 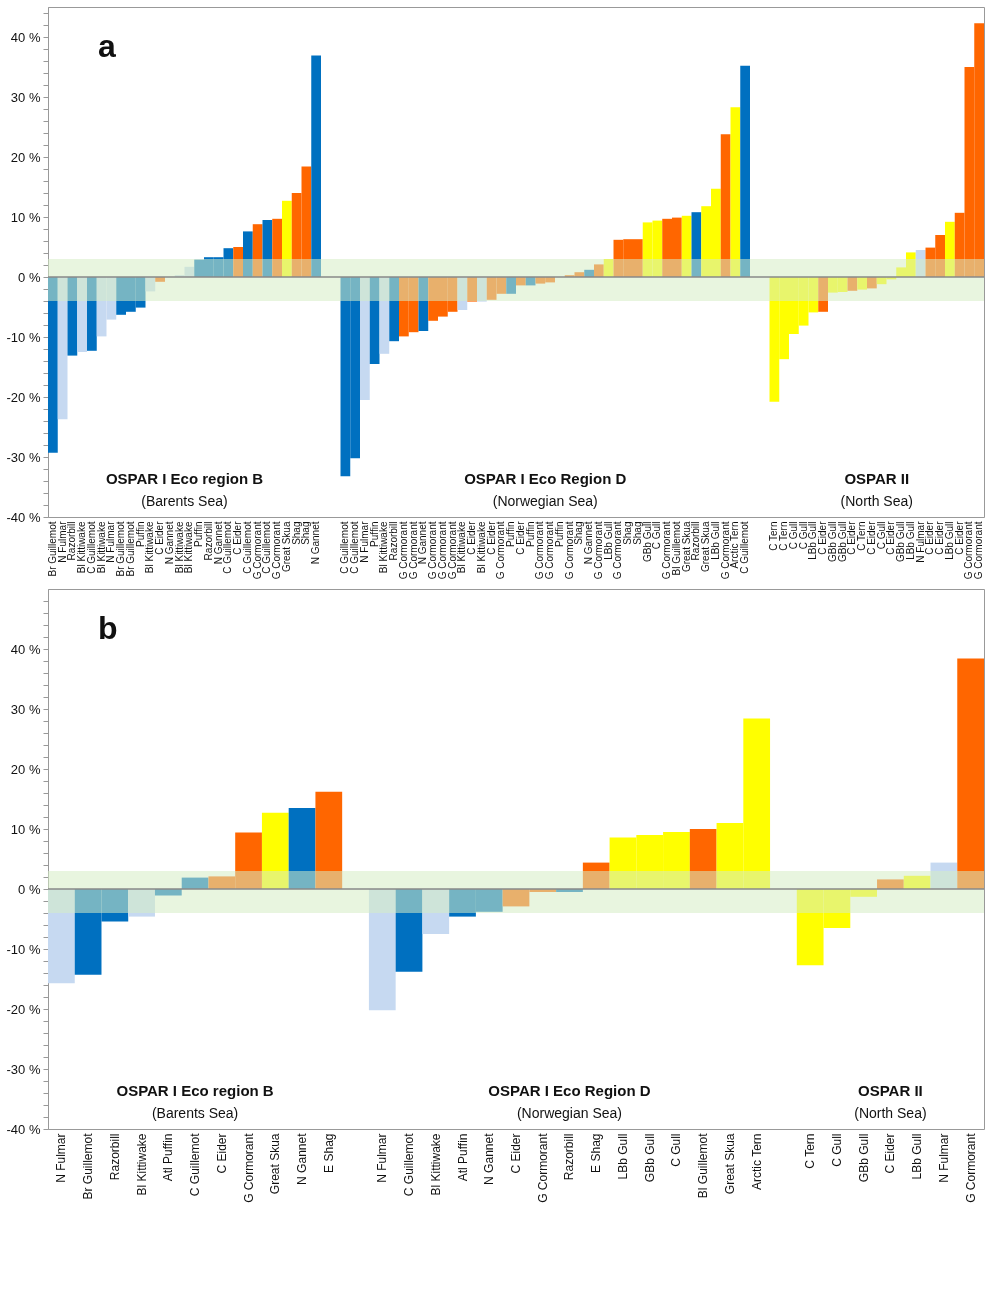 What do you see at coordinates (23, 1129) in the screenshot?
I see `y-tick-label: -40 %` at bounding box center [23, 1129].